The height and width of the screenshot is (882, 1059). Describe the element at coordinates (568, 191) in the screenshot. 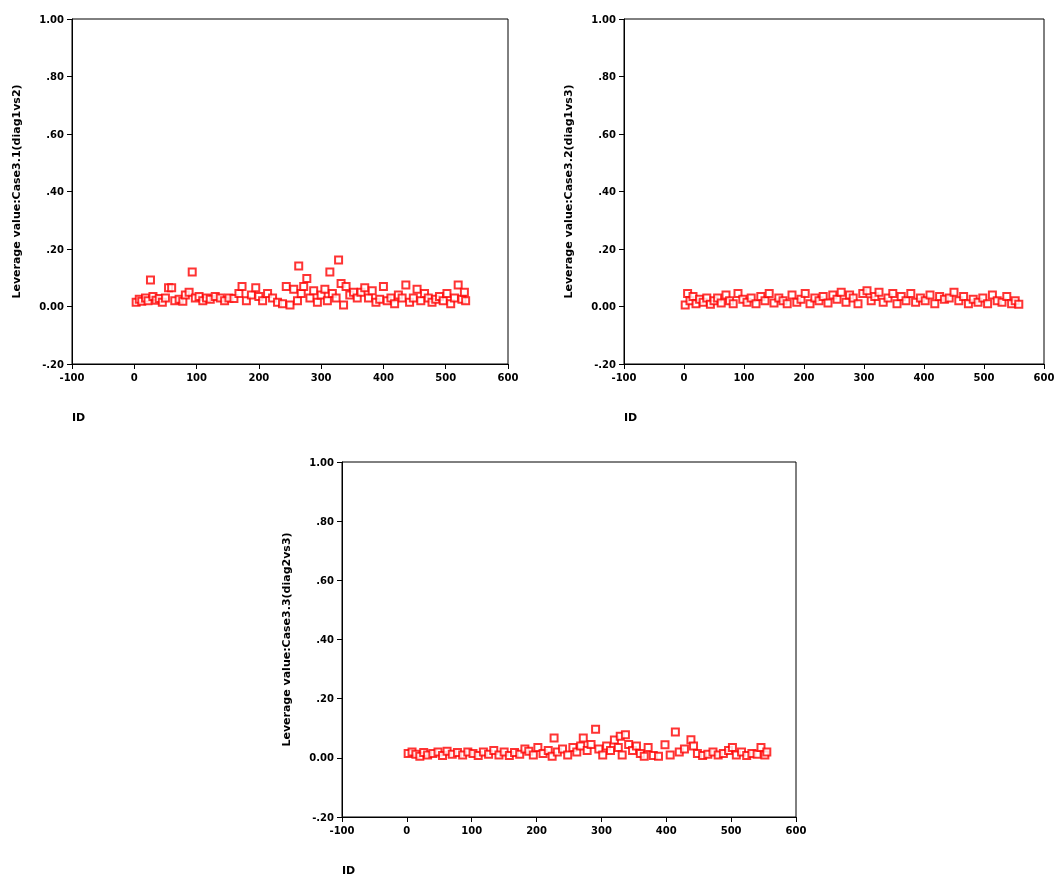

I see `y-axis-title: Leverage value:Case3.2(diag1vs3)` at that location.